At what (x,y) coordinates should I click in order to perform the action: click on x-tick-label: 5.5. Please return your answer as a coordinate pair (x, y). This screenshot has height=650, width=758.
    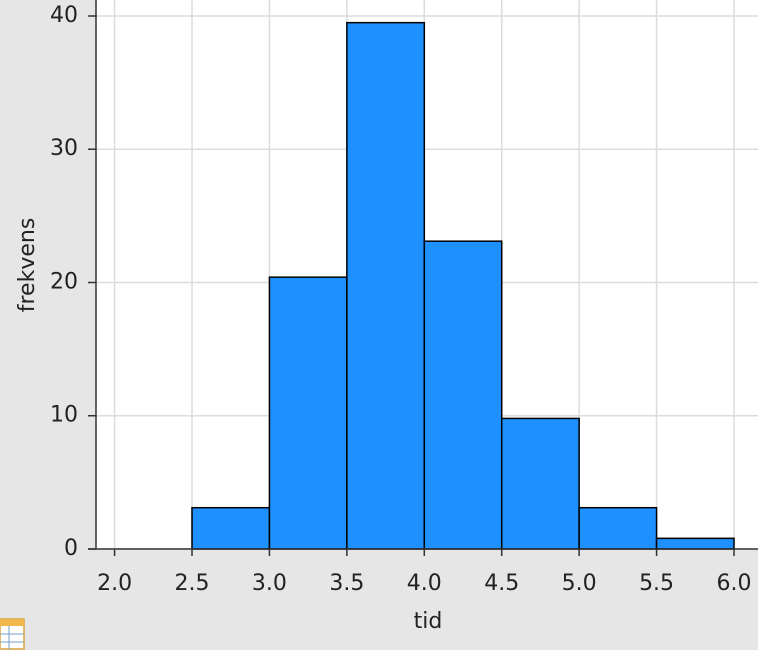
    Looking at the image, I should click on (656, 583).